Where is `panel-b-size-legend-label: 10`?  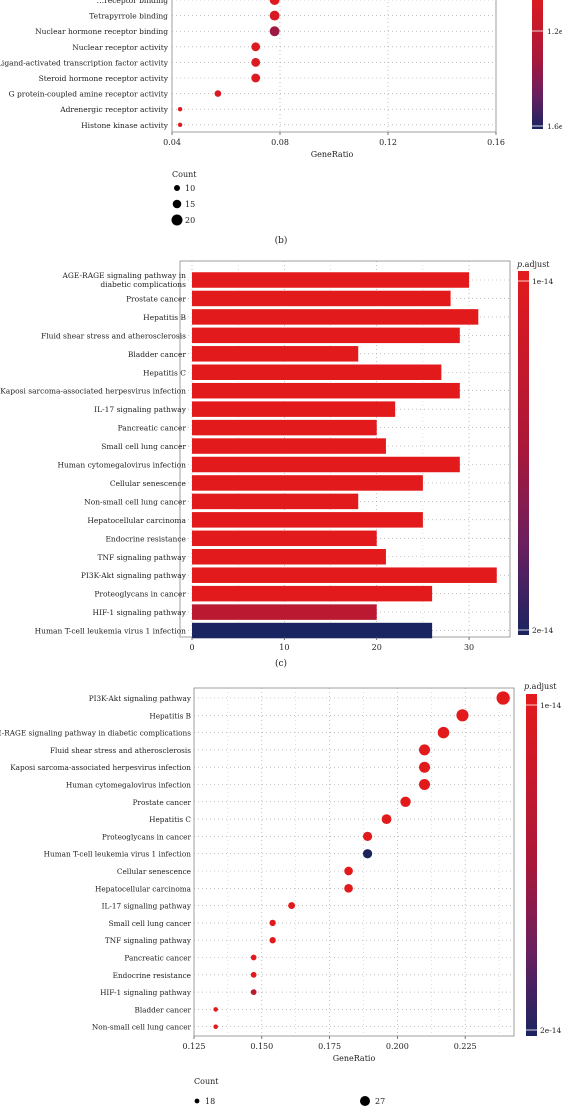
panel-b-size-legend-label: 10 is located at coordinates (190, 188).